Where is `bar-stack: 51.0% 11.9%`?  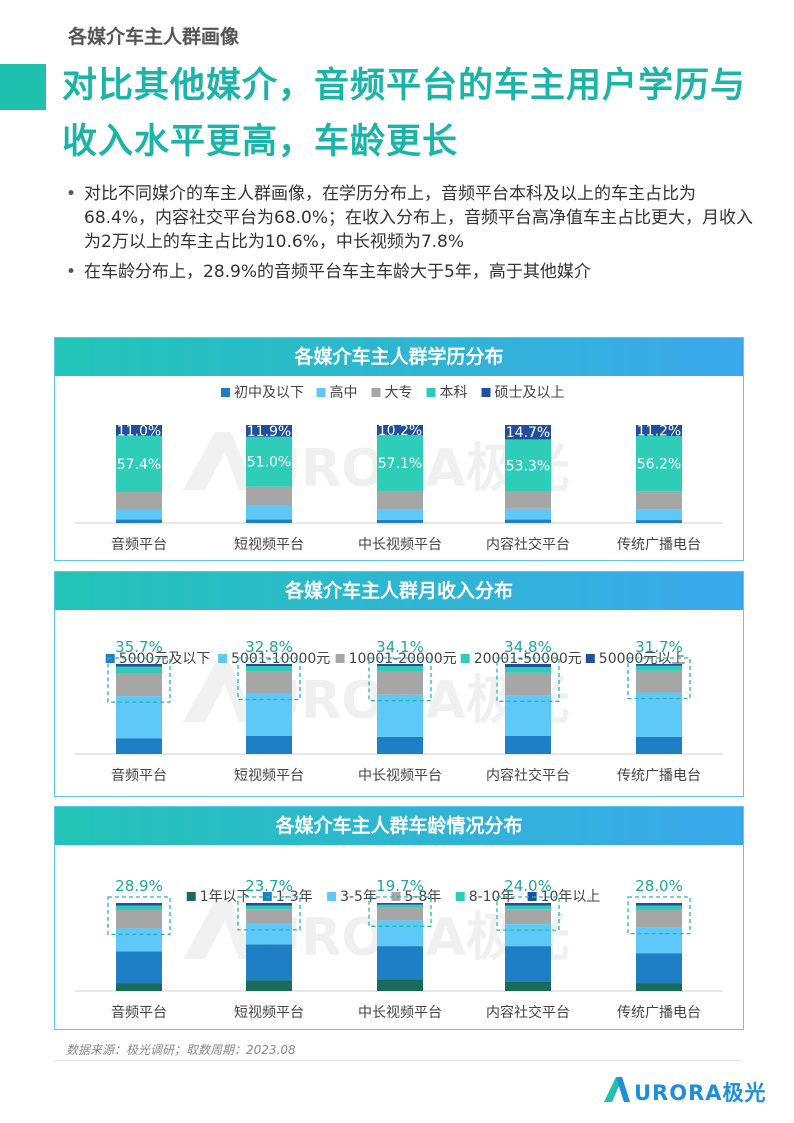
bar-stack: 51.0% 11.9% is located at coordinates (269, 473).